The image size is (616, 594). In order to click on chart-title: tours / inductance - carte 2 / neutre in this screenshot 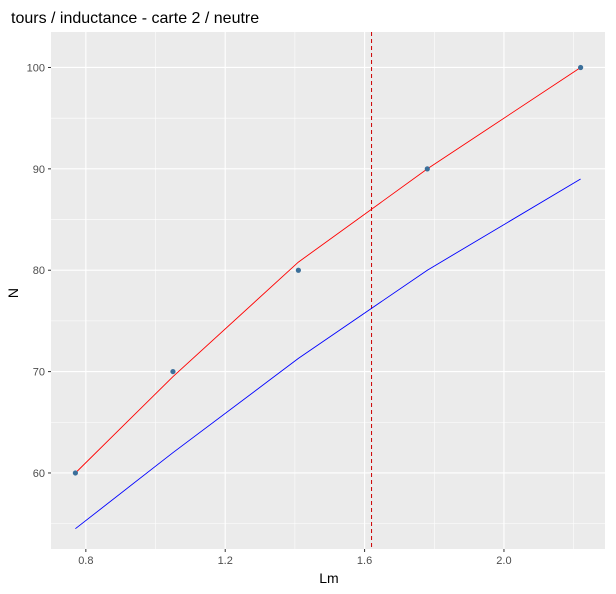, I will do `click(135, 18)`.